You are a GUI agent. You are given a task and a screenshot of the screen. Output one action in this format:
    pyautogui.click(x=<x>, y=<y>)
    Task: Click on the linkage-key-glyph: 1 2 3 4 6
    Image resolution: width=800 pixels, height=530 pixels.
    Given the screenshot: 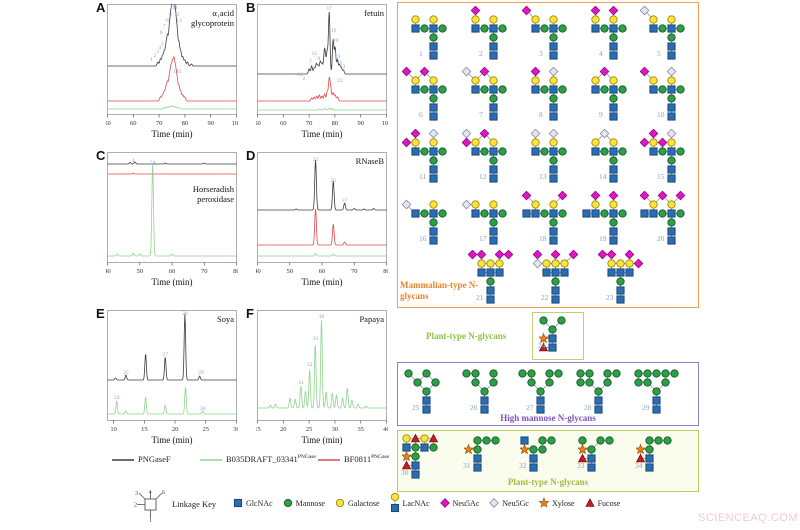 What is the action you would take?
    pyautogui.click(x=151, y=508)
    